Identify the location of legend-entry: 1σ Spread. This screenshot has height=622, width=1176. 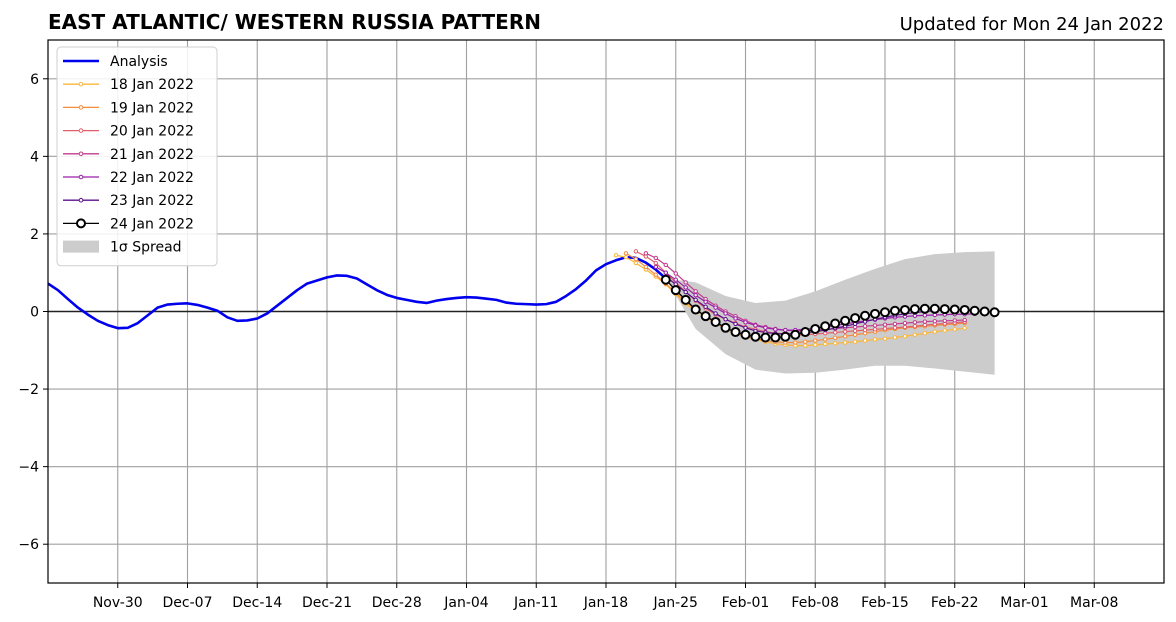
(122, 248).